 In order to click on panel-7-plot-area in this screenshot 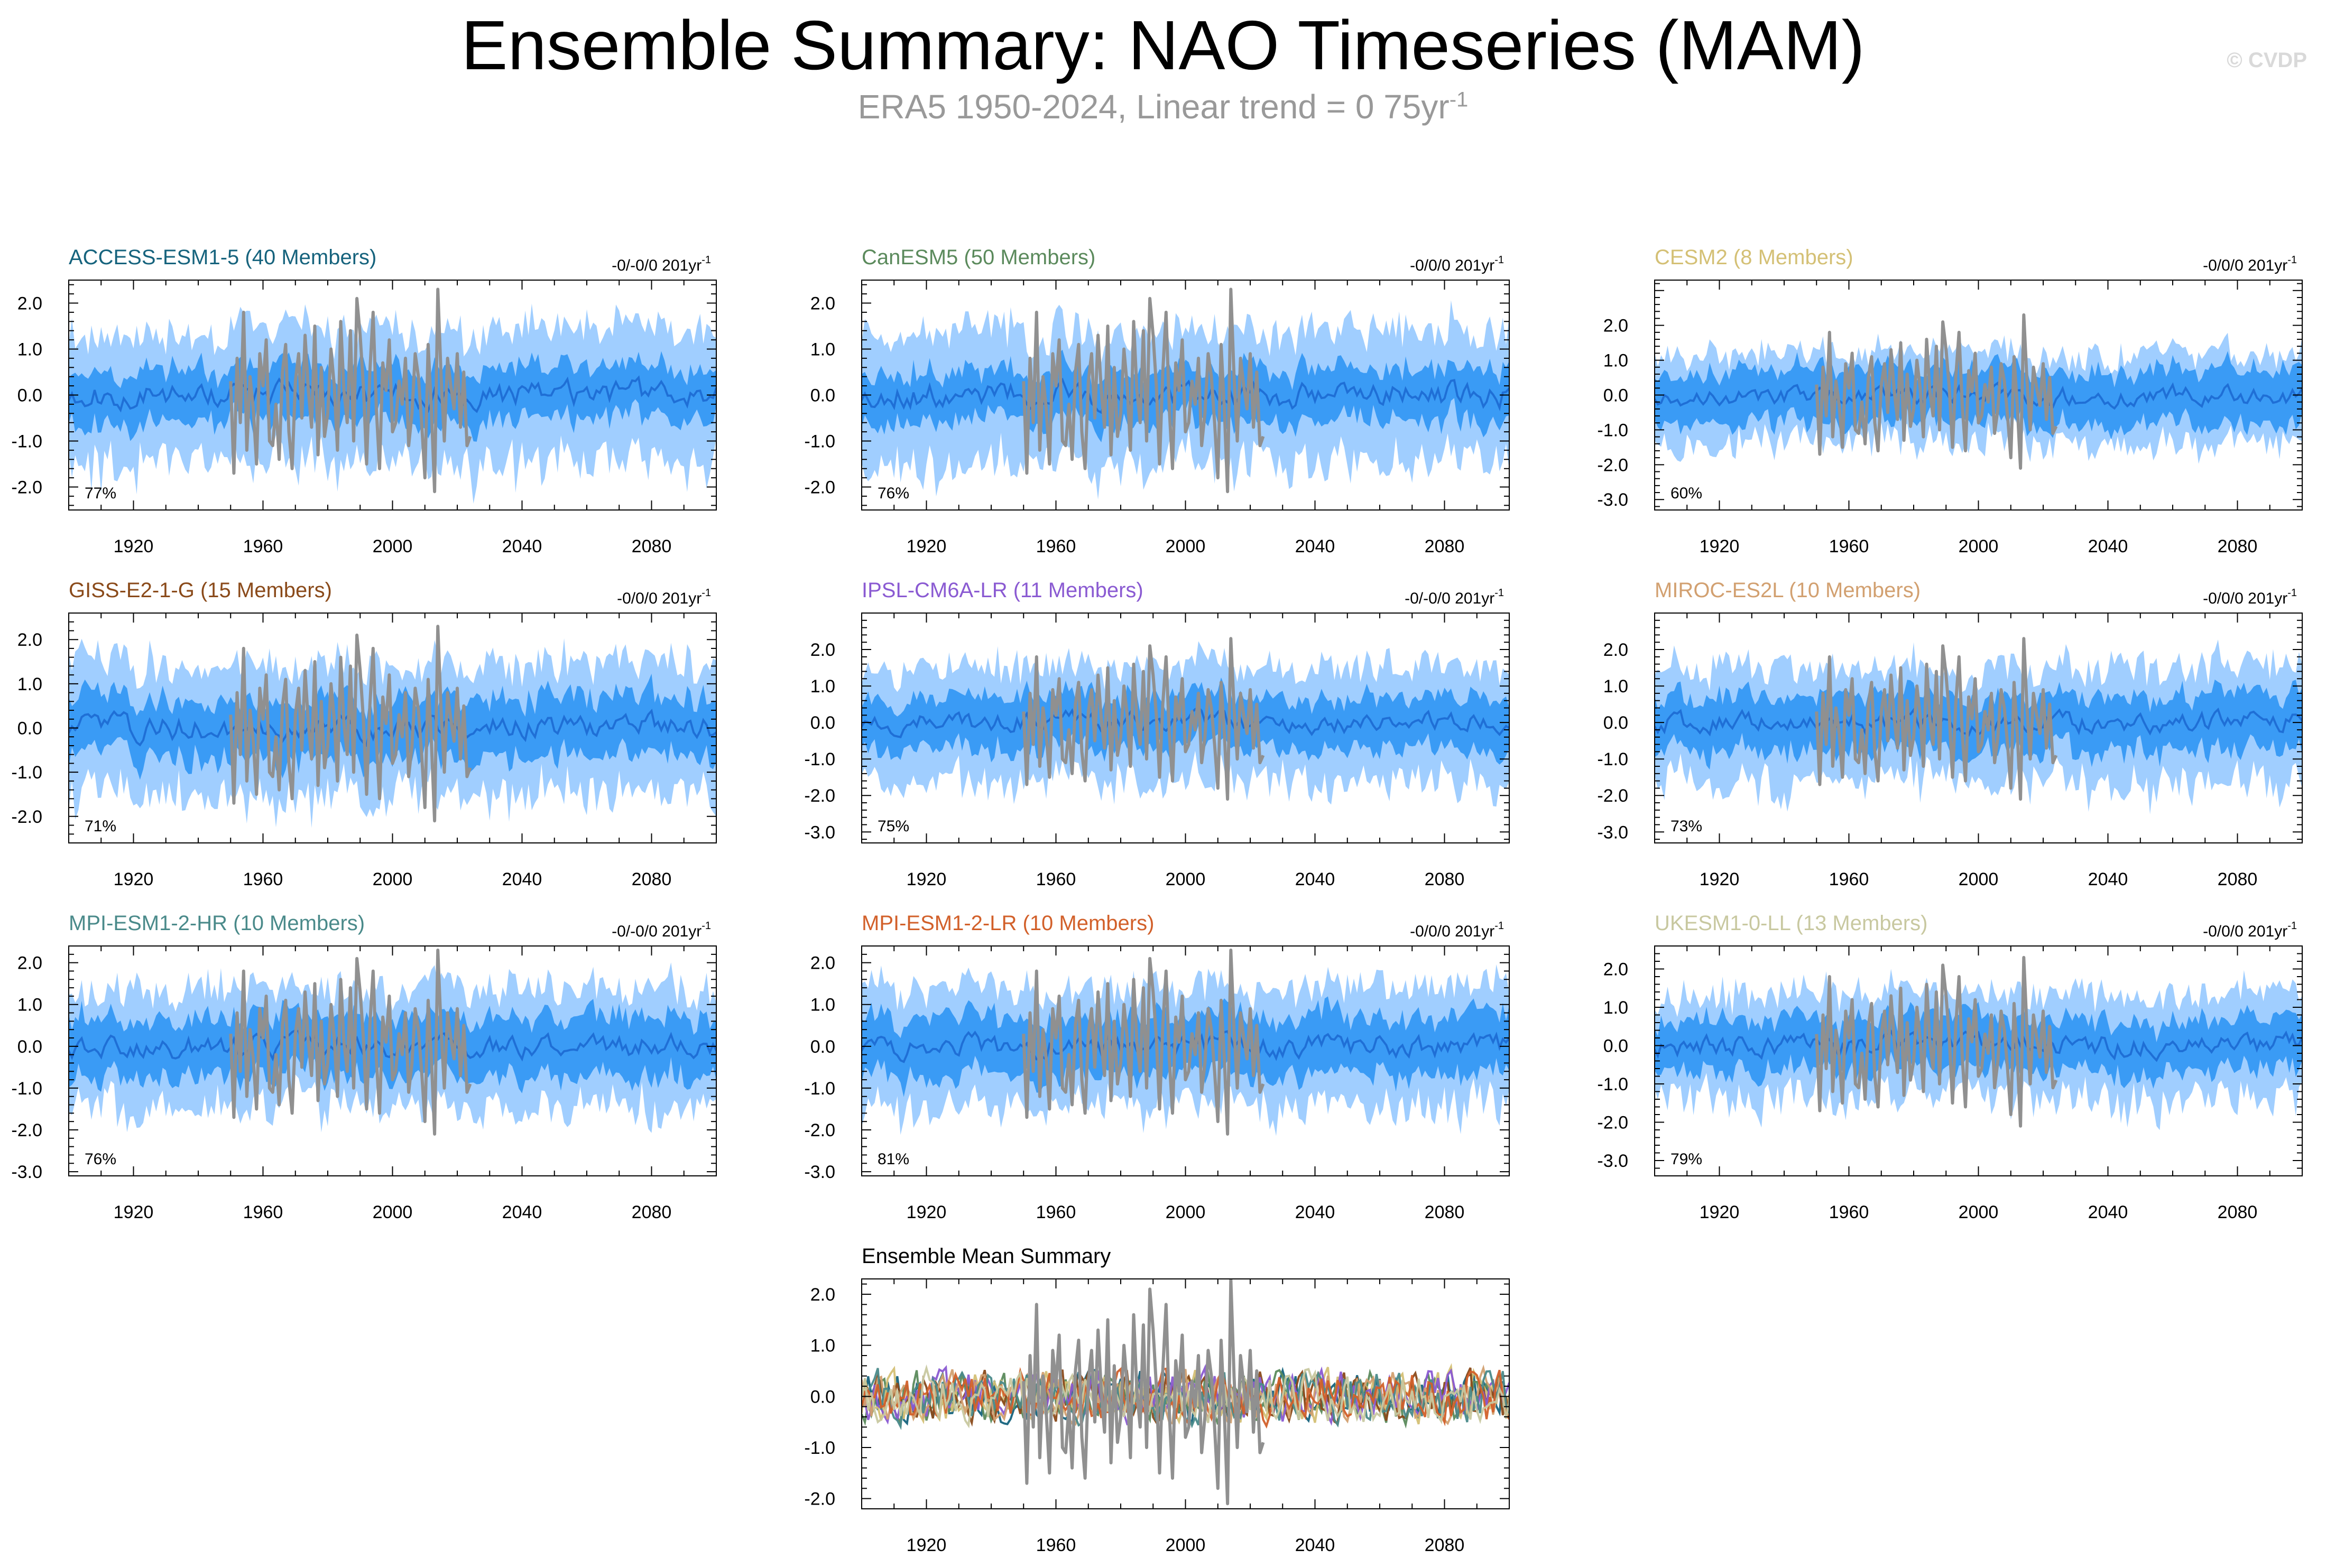, I will do `click(393, 1042)`.